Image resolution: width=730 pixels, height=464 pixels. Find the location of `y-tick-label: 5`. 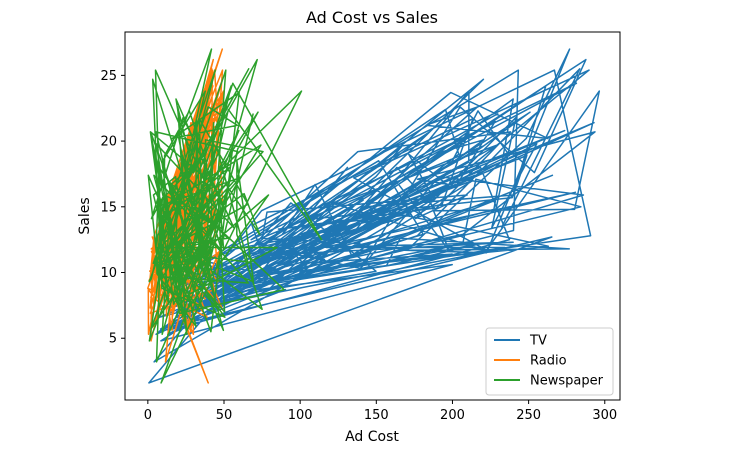

y-tick-label: 5 is located at coordinates (113, 339).